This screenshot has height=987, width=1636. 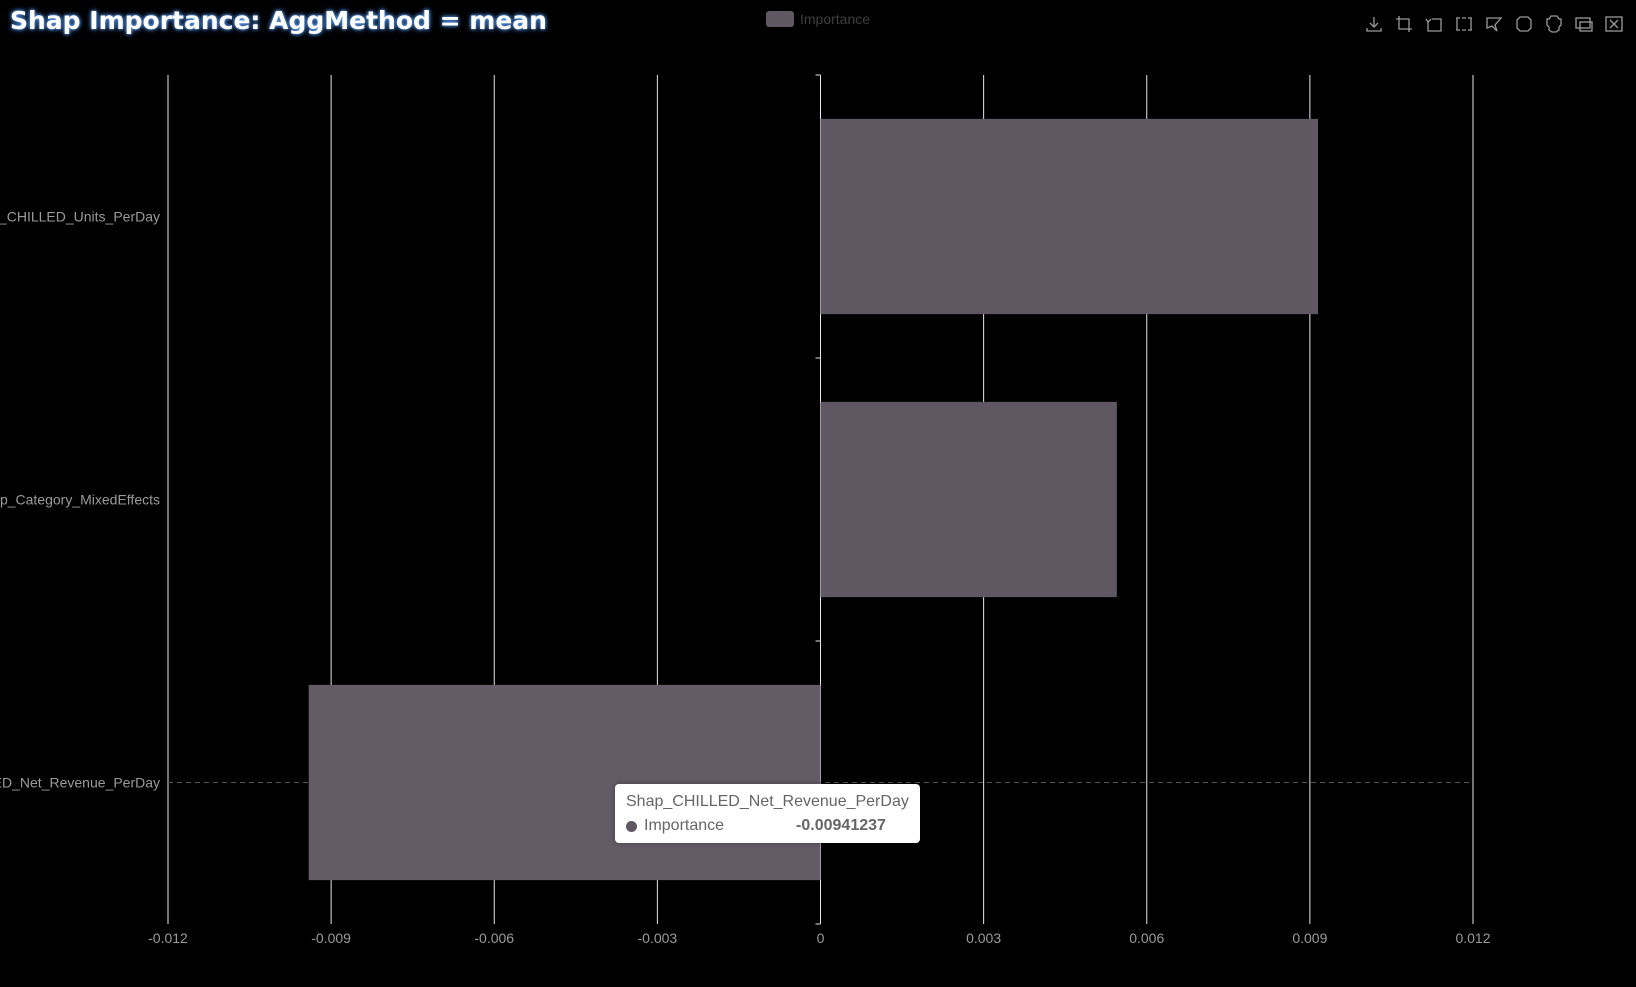 What do you see at coordinates (684, 825) in the screenshot?
I see `tooltip-series-name: Importance` at bounding box center [684, 825].